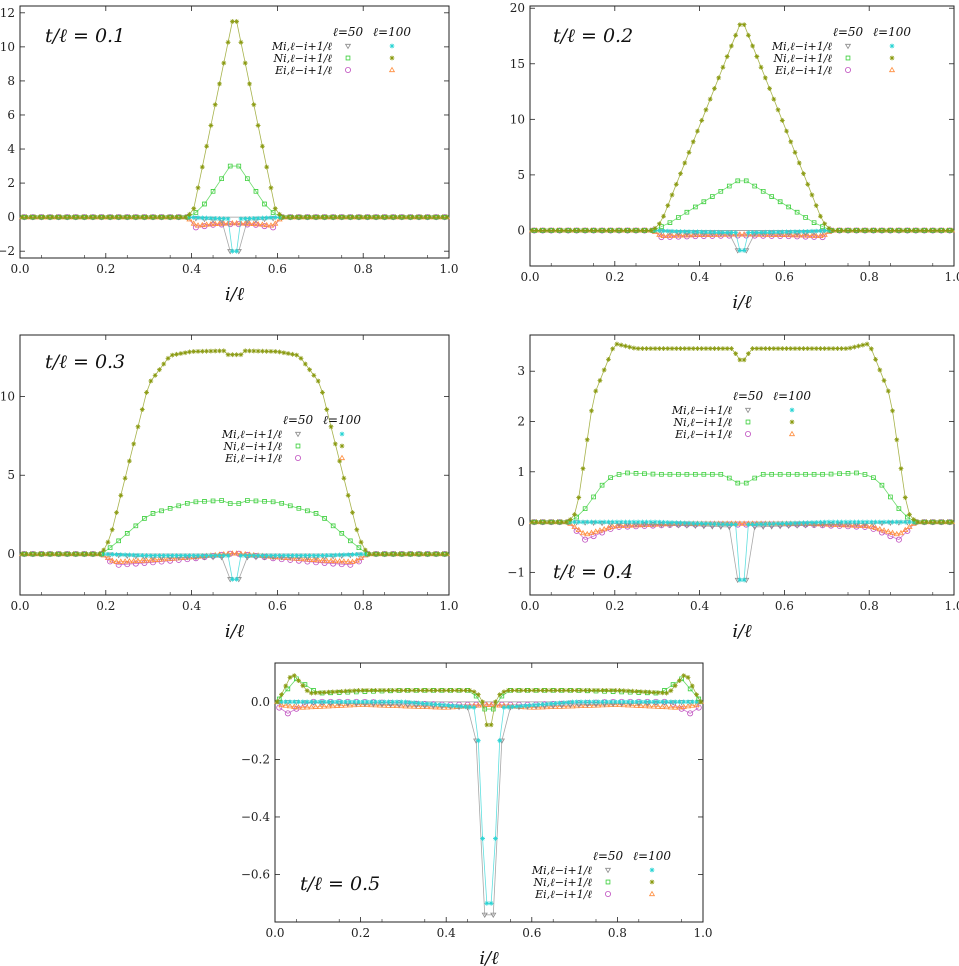  I want to click on y-tick-label: 4, so click(11, 149).